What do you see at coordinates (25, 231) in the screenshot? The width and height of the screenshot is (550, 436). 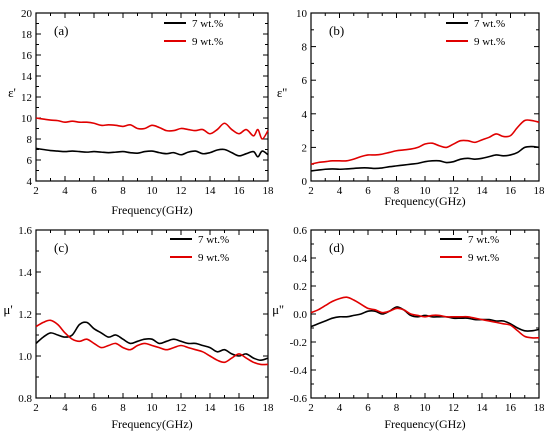 I see `y-tick-label: 1.6` at bounding box center [25, 231].